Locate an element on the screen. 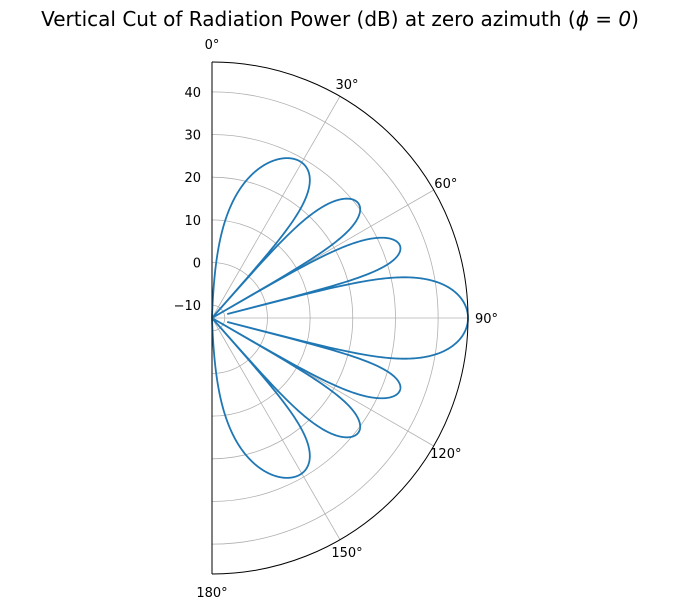 The width and height of the screenshot is (680, 611). r-tick-label: −10 is located at coordinates (187, 306).